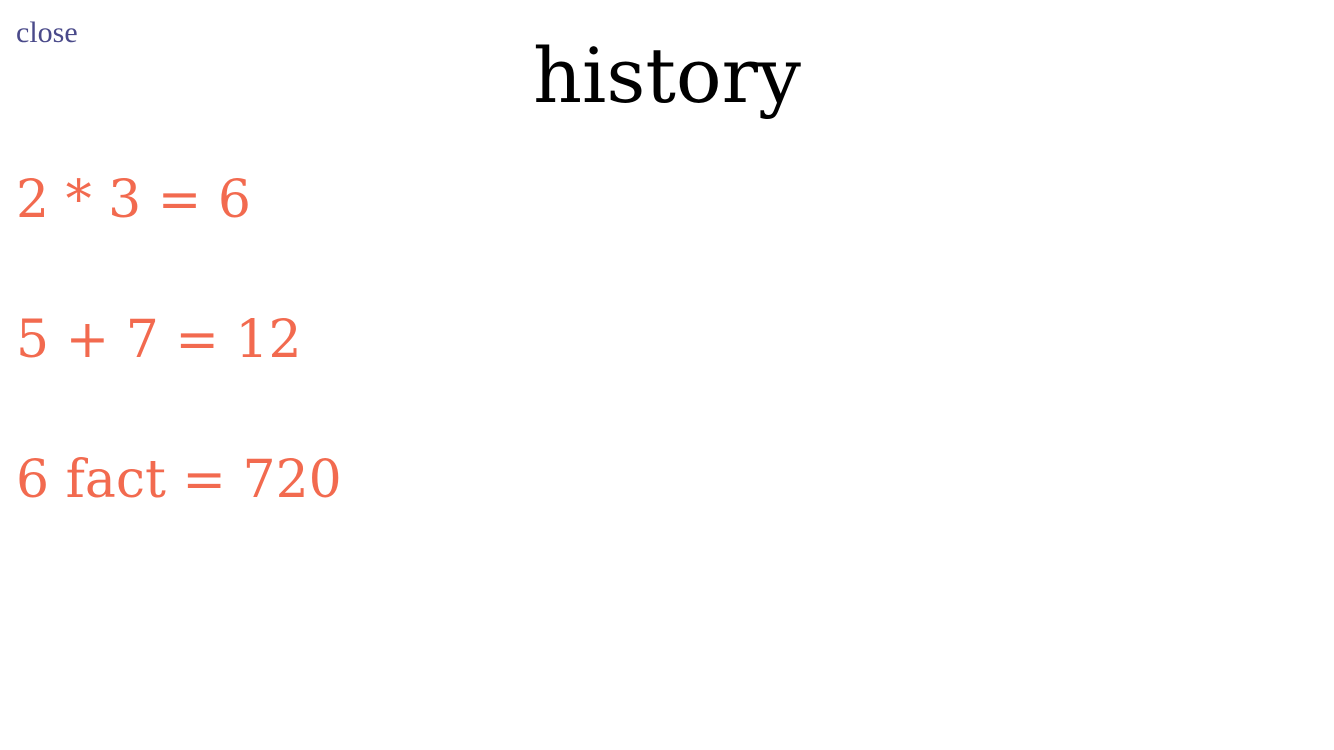  I want to click on history-item: 6 fact = 720, so click(179, 480).